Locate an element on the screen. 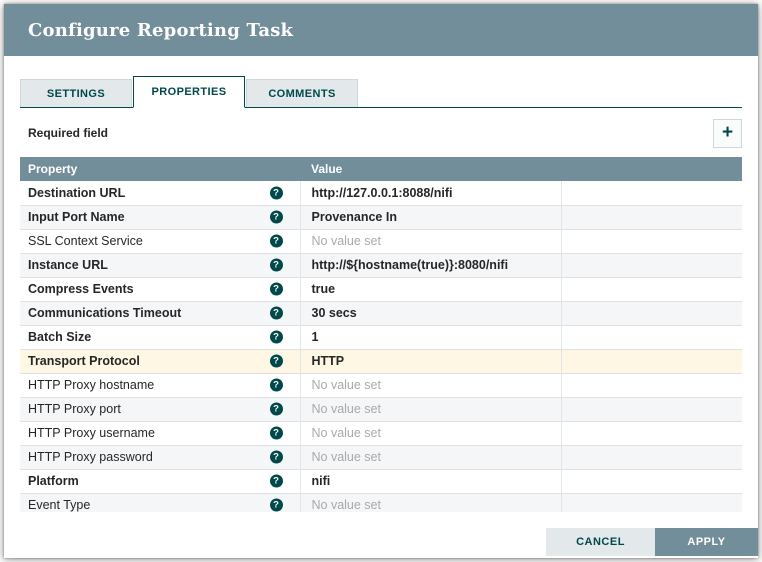 Image resolution: width=762 pixels, height=562 pixels. column-header-property: Property is located at coordinates (160, 169).